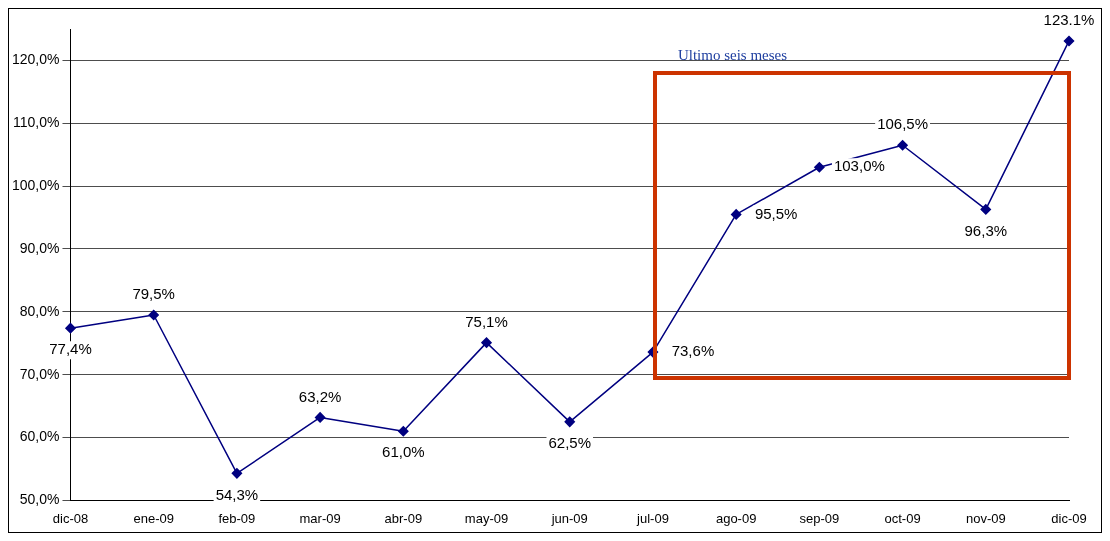 Image resolution: width=1110 pixels, height=541 pixels. What do you see at coordinates (1069, 20) in the screenshot?
I see `data-label: 123.1%` at bounding box center [1069, 20].